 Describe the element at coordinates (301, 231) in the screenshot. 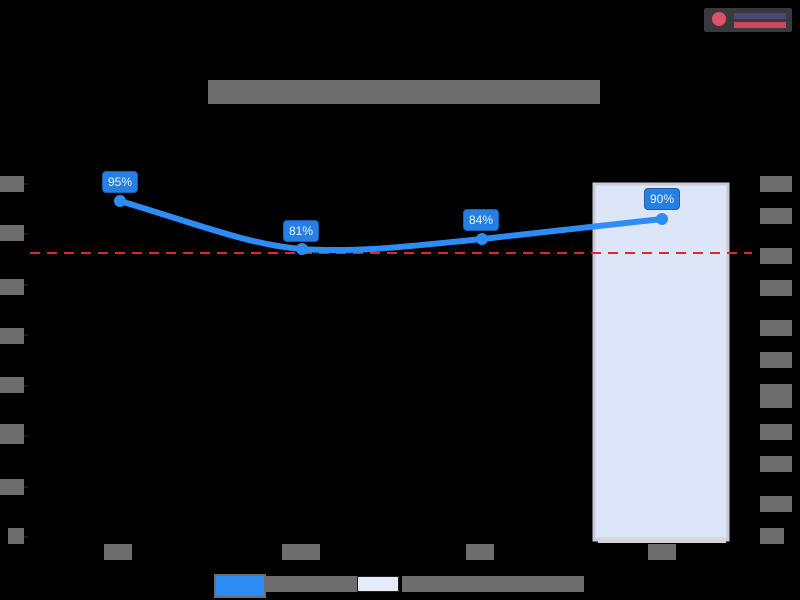

I see `data-label: 81%` at that location.